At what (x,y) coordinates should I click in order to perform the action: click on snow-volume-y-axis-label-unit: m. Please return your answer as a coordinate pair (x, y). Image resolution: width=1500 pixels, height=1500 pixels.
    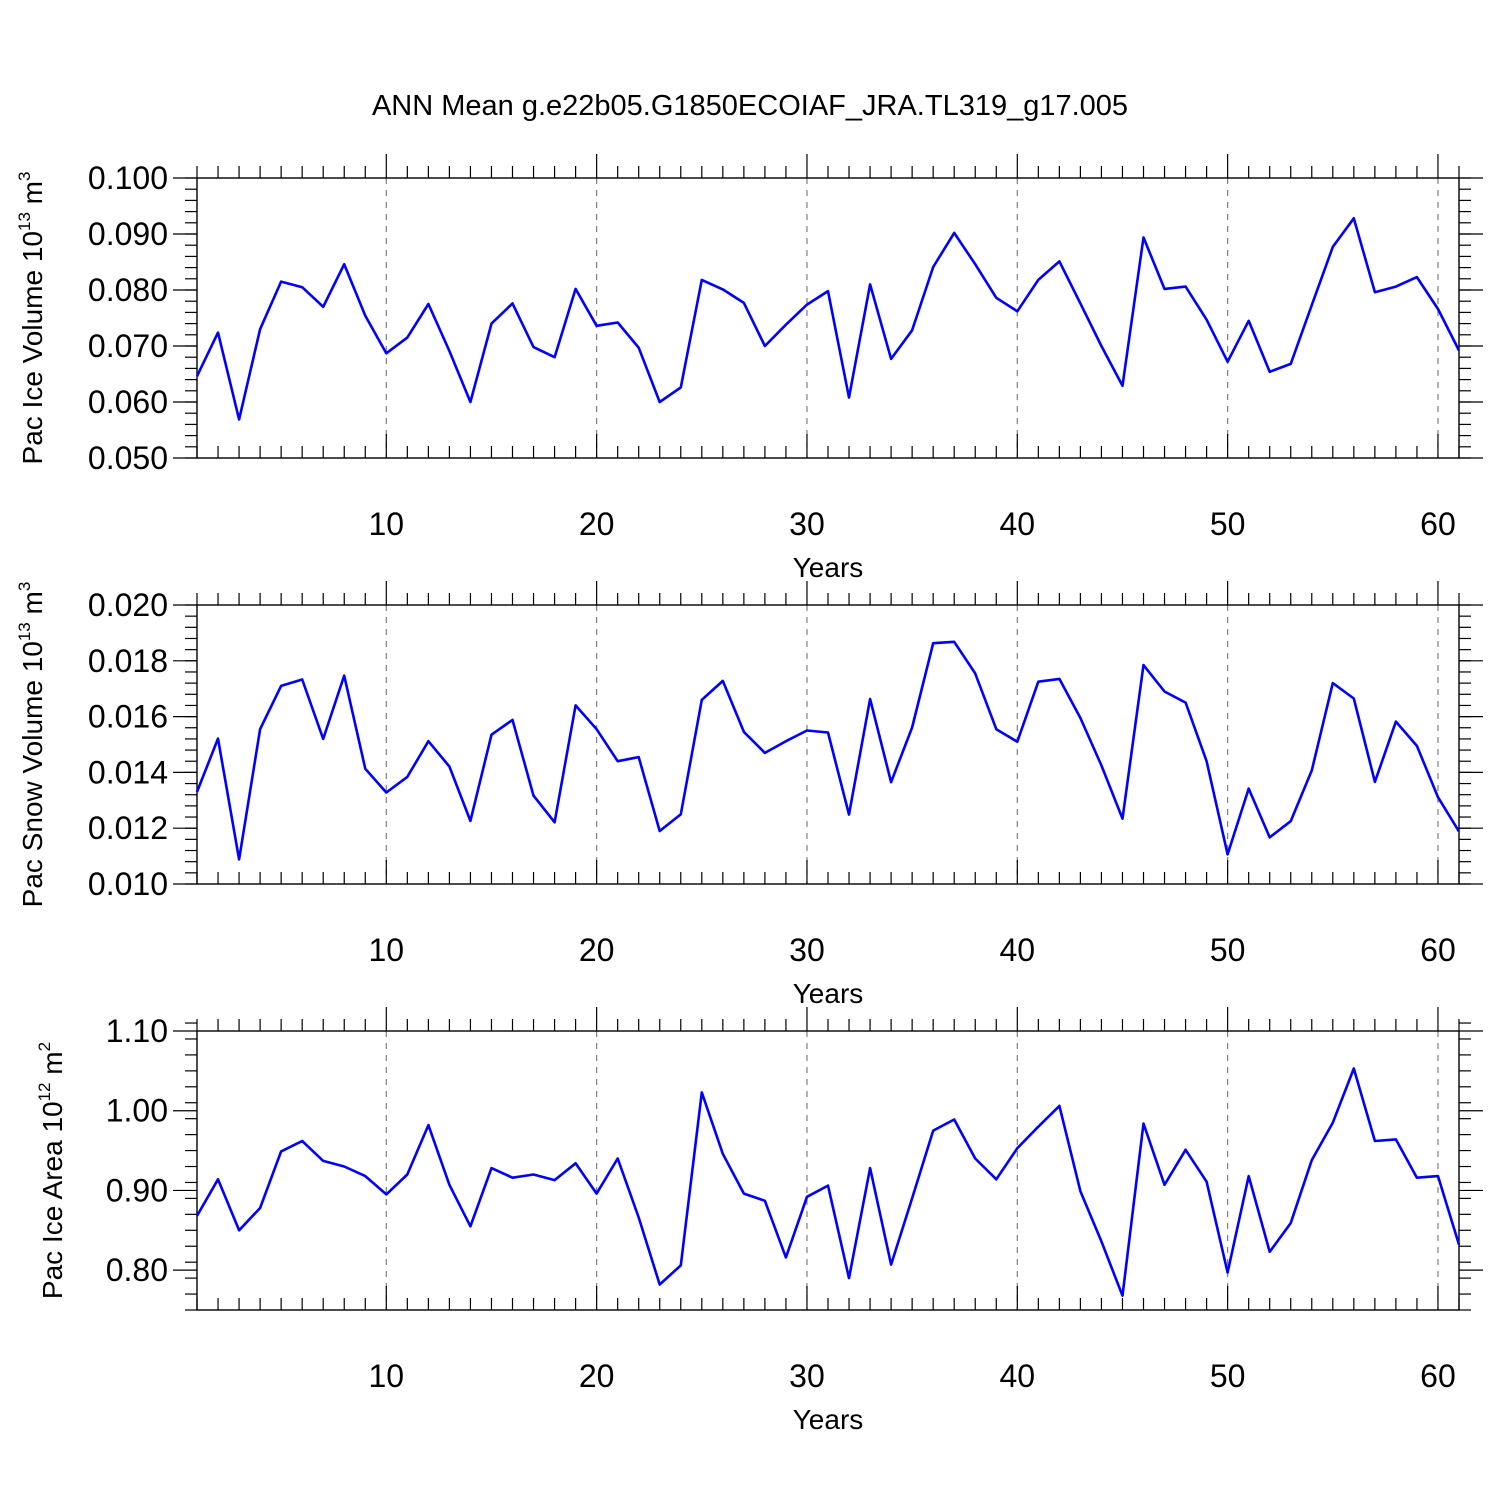
    Looking at the image, I should click on (32, 606).